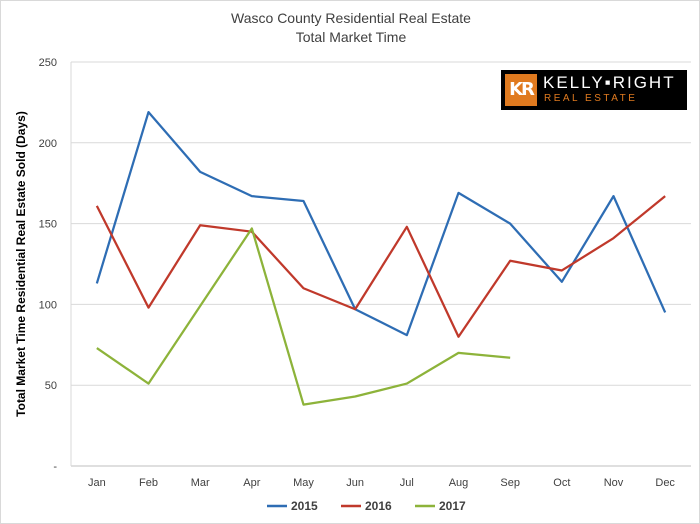 Image resolution: width=700 pixels, height=524 pixels. Describe the element at coordinates (459, 483) in the screenshot. I see `x-tick-label: Aug` at that location.